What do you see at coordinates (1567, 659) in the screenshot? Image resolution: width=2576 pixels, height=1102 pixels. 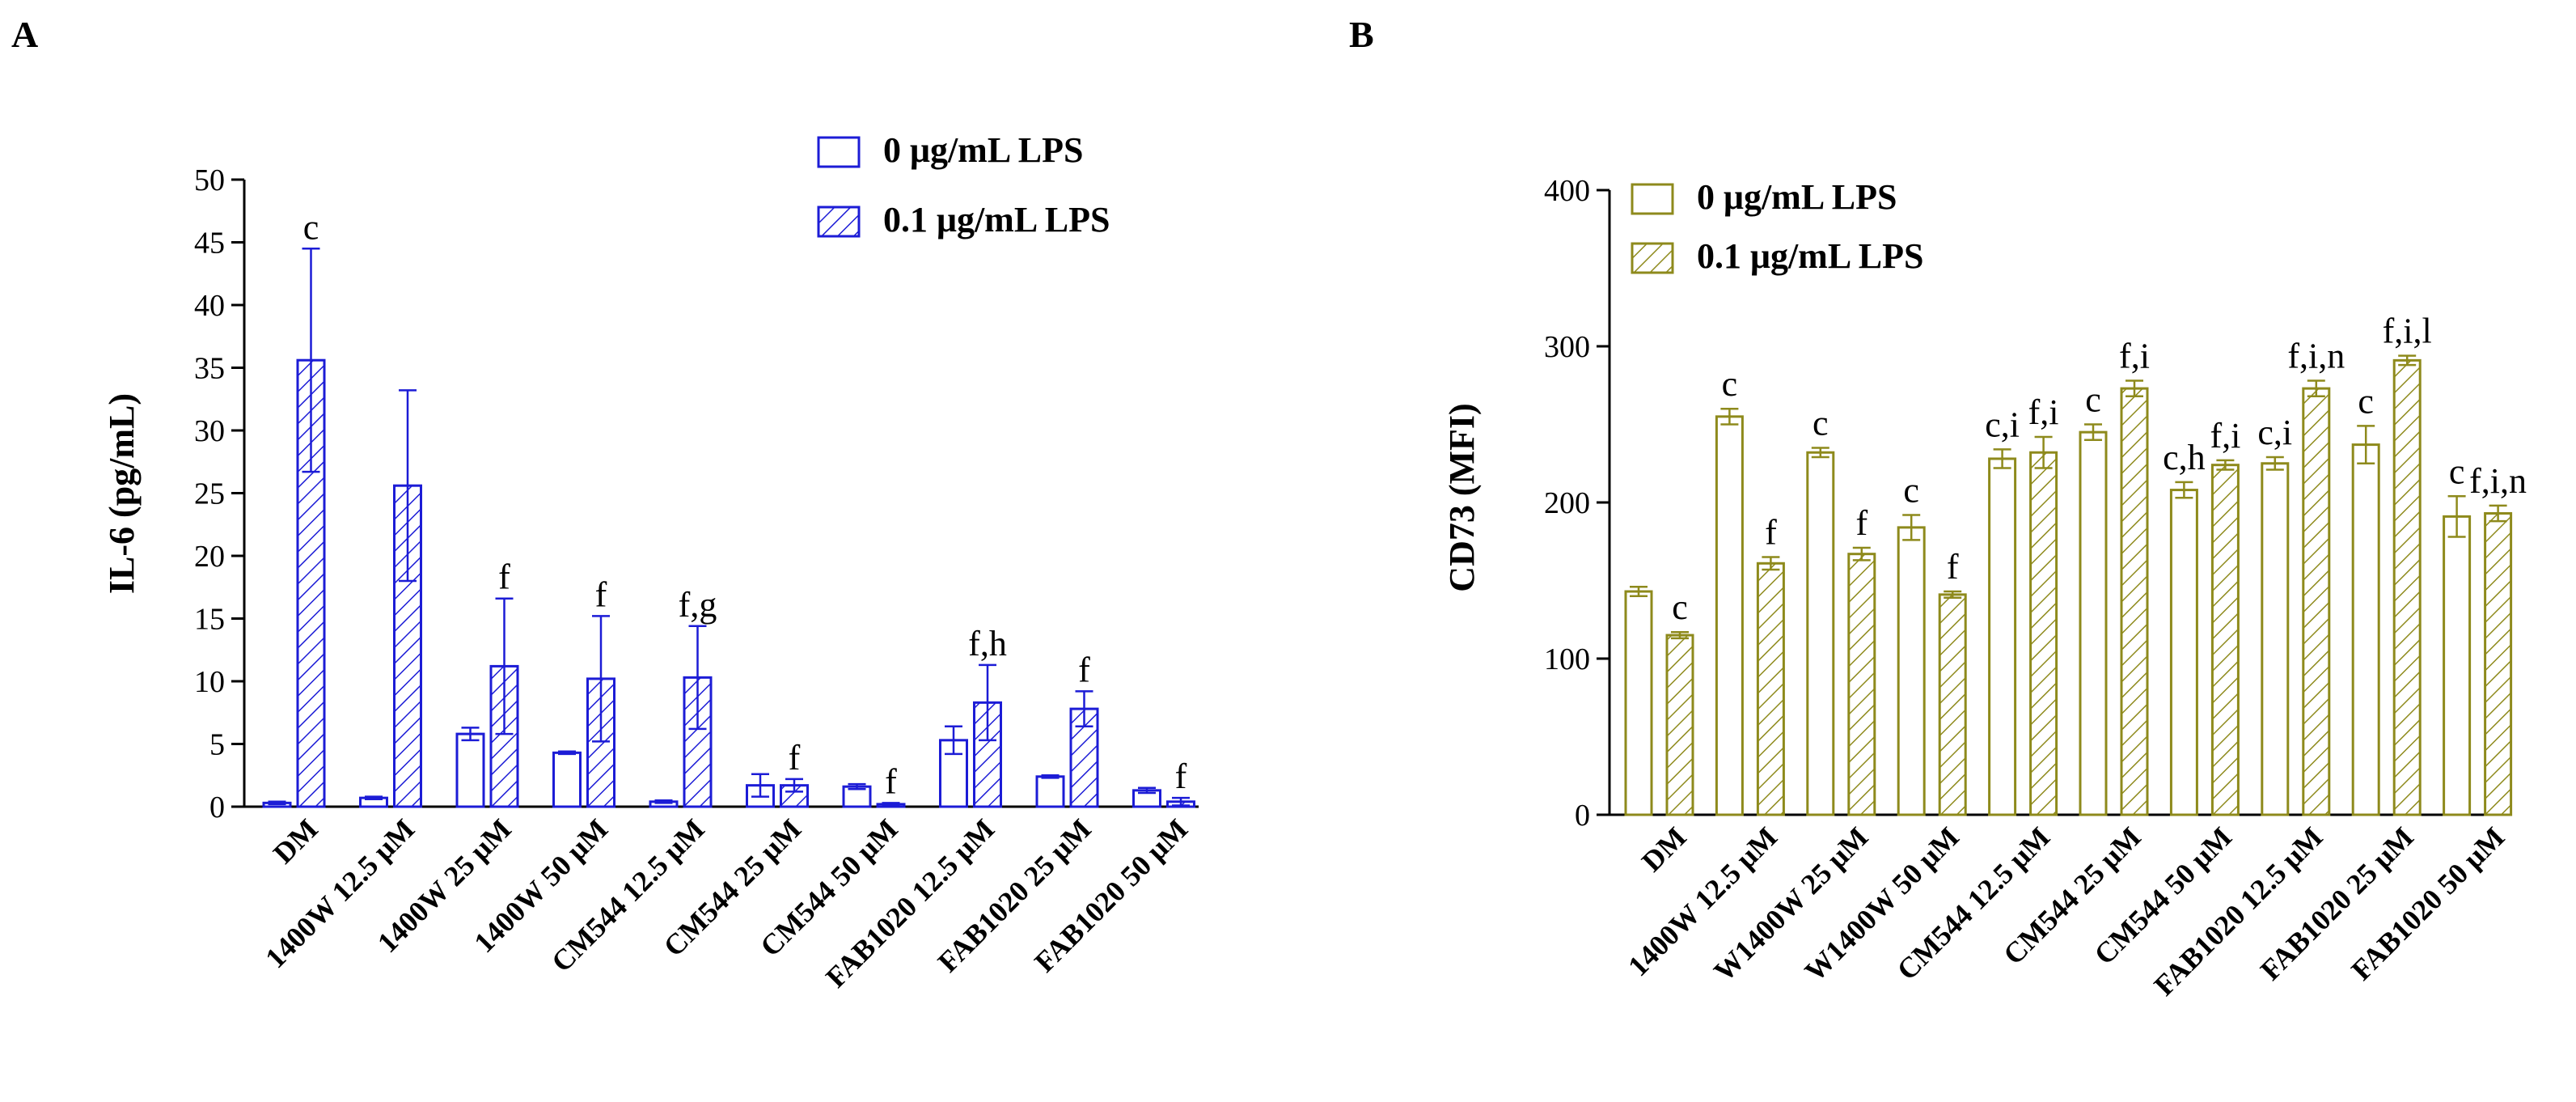 I see `pb-y-tick-label: 100` at bounding box center [1567, 659].